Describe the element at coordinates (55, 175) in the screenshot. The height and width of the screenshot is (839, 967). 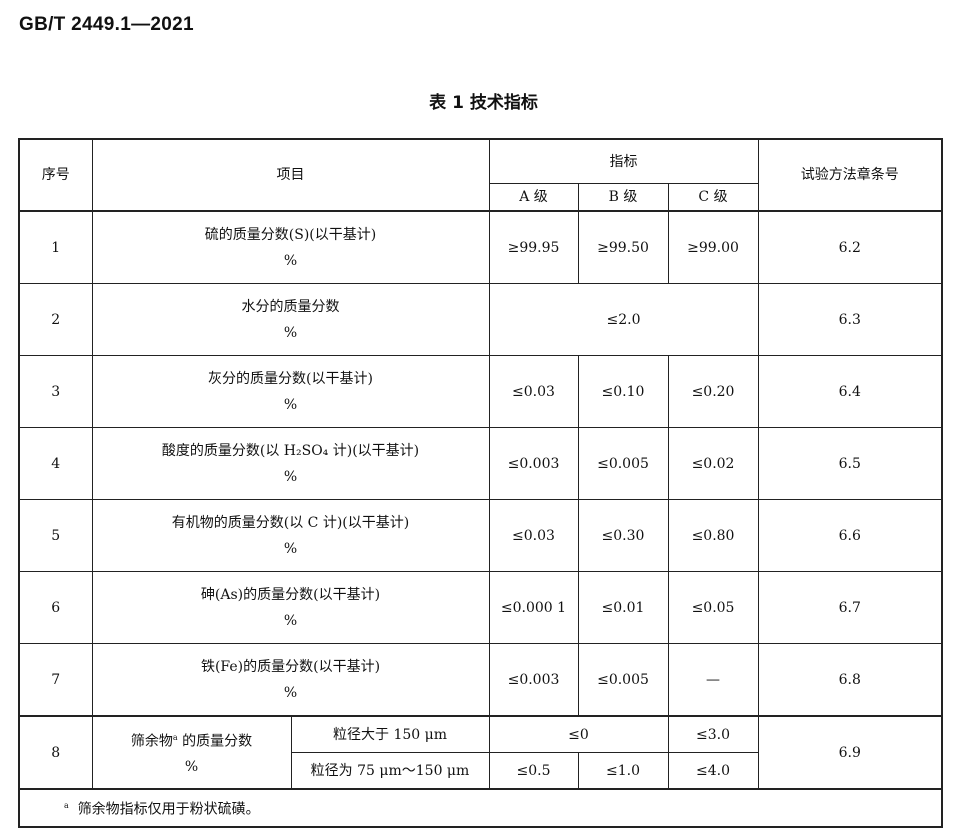
I see `header-seq: 序号` at that location.